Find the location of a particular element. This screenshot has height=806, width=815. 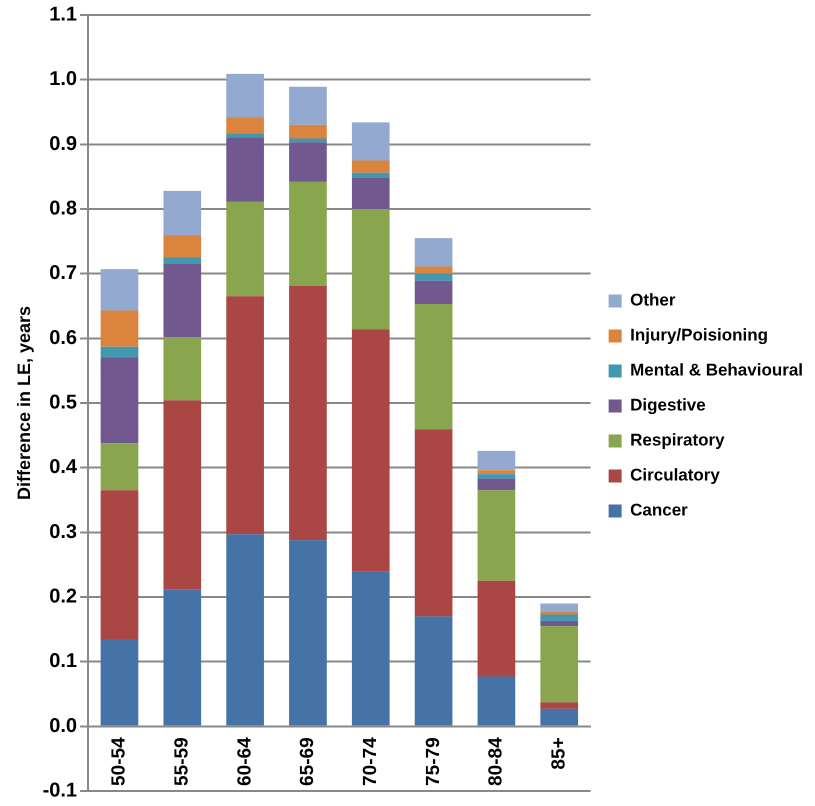

x-tick-label: 50-54 is located at coordinates (119, 761).